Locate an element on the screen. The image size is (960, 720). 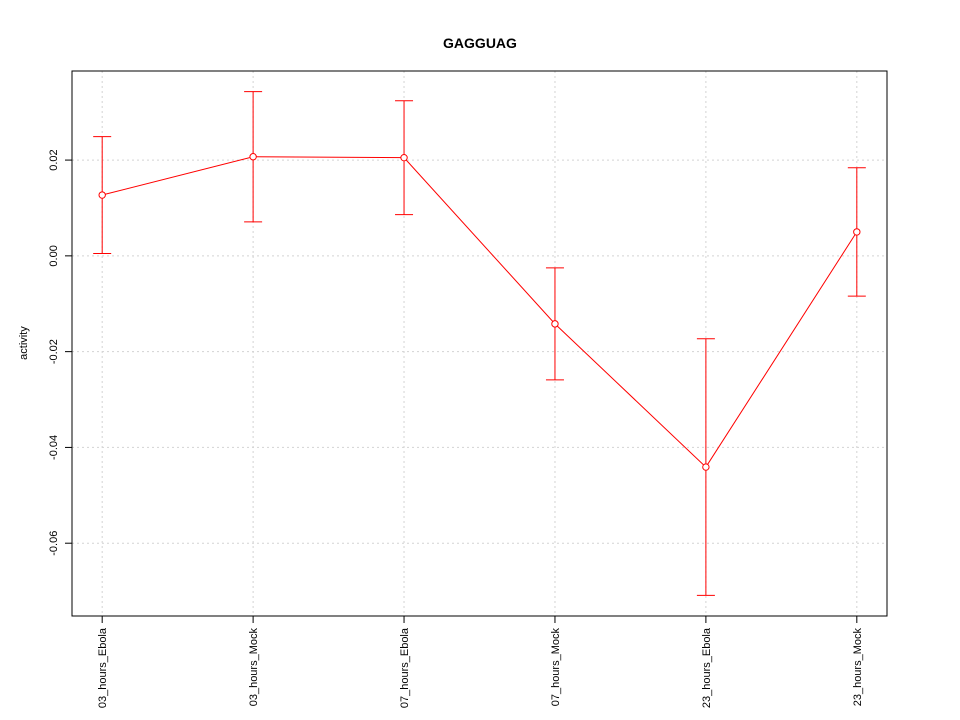
x-tick-label: 23_hours_Mock is located at coordinates (858, 667).